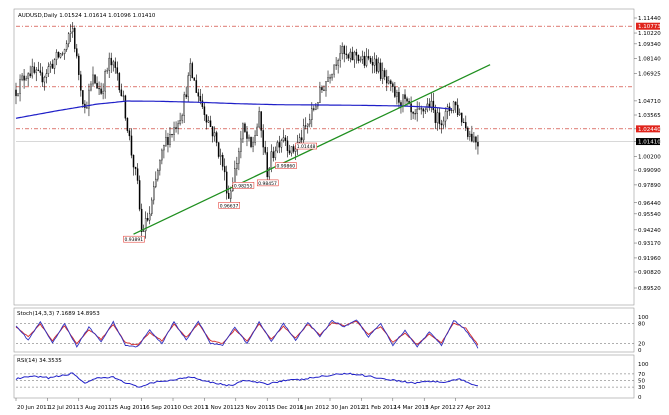  I want to click on swing-low-label: 0.98255, so click(243, 186).